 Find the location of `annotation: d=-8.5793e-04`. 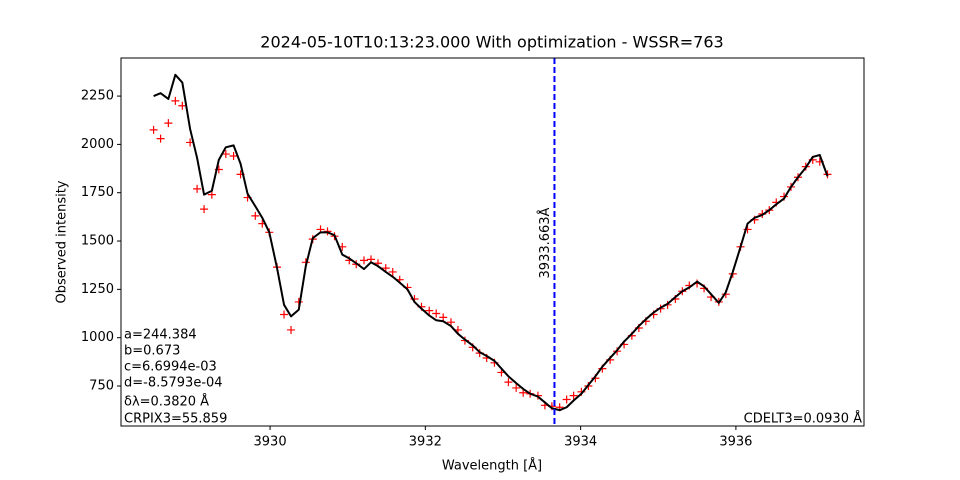

annotation: d=-8.5793e-04 is located at coordinates (173, 383).